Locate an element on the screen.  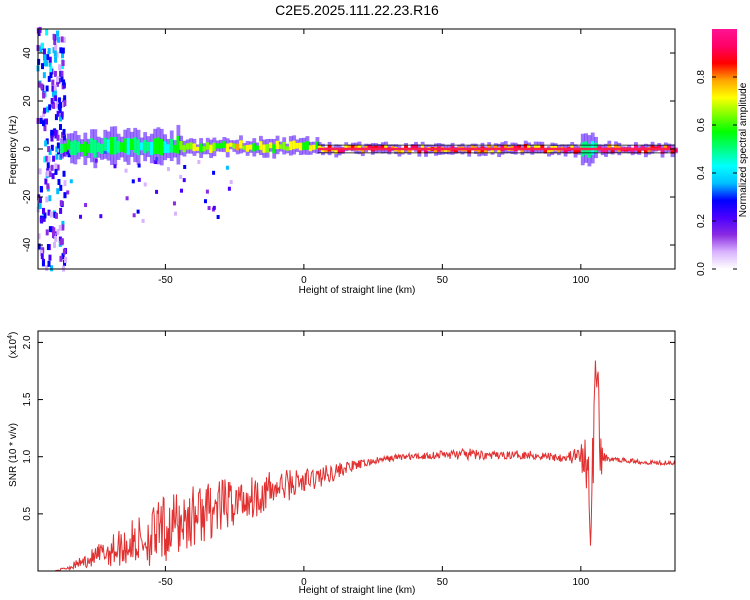
y-tick-label: 2.0 is located at coordinates (27, 342).